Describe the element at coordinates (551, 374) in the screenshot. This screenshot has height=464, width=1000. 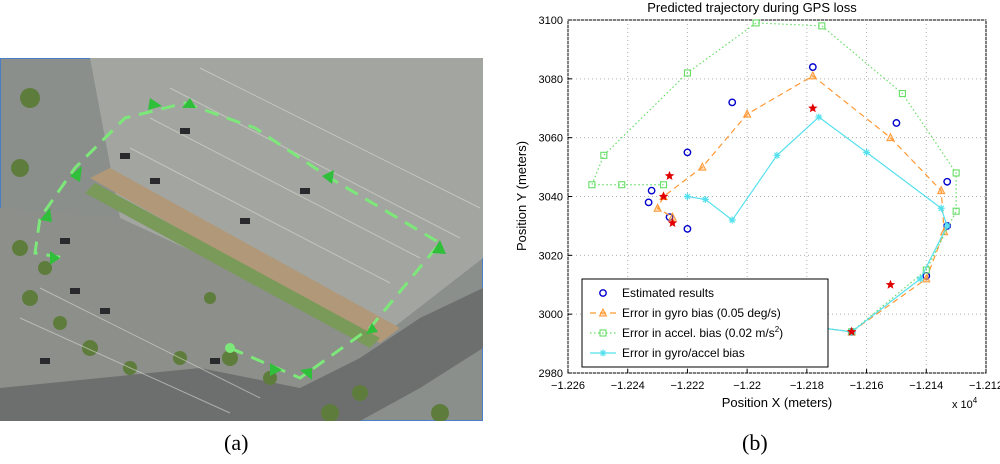
I see `y-tick-label: 2980` at that location.